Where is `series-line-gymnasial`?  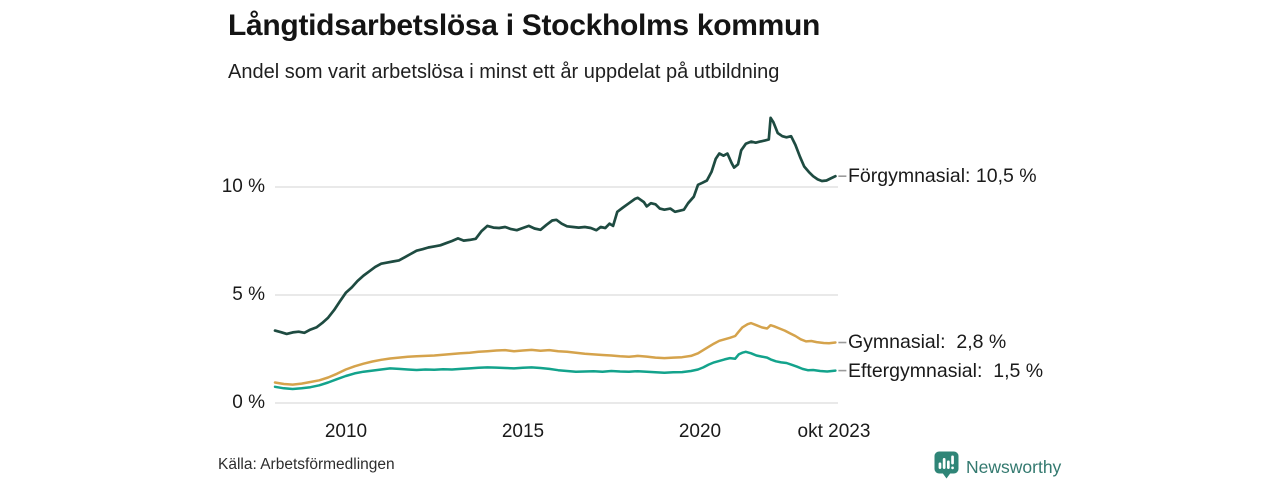
series-line-gymnasial is located at coordinates (555, 353).